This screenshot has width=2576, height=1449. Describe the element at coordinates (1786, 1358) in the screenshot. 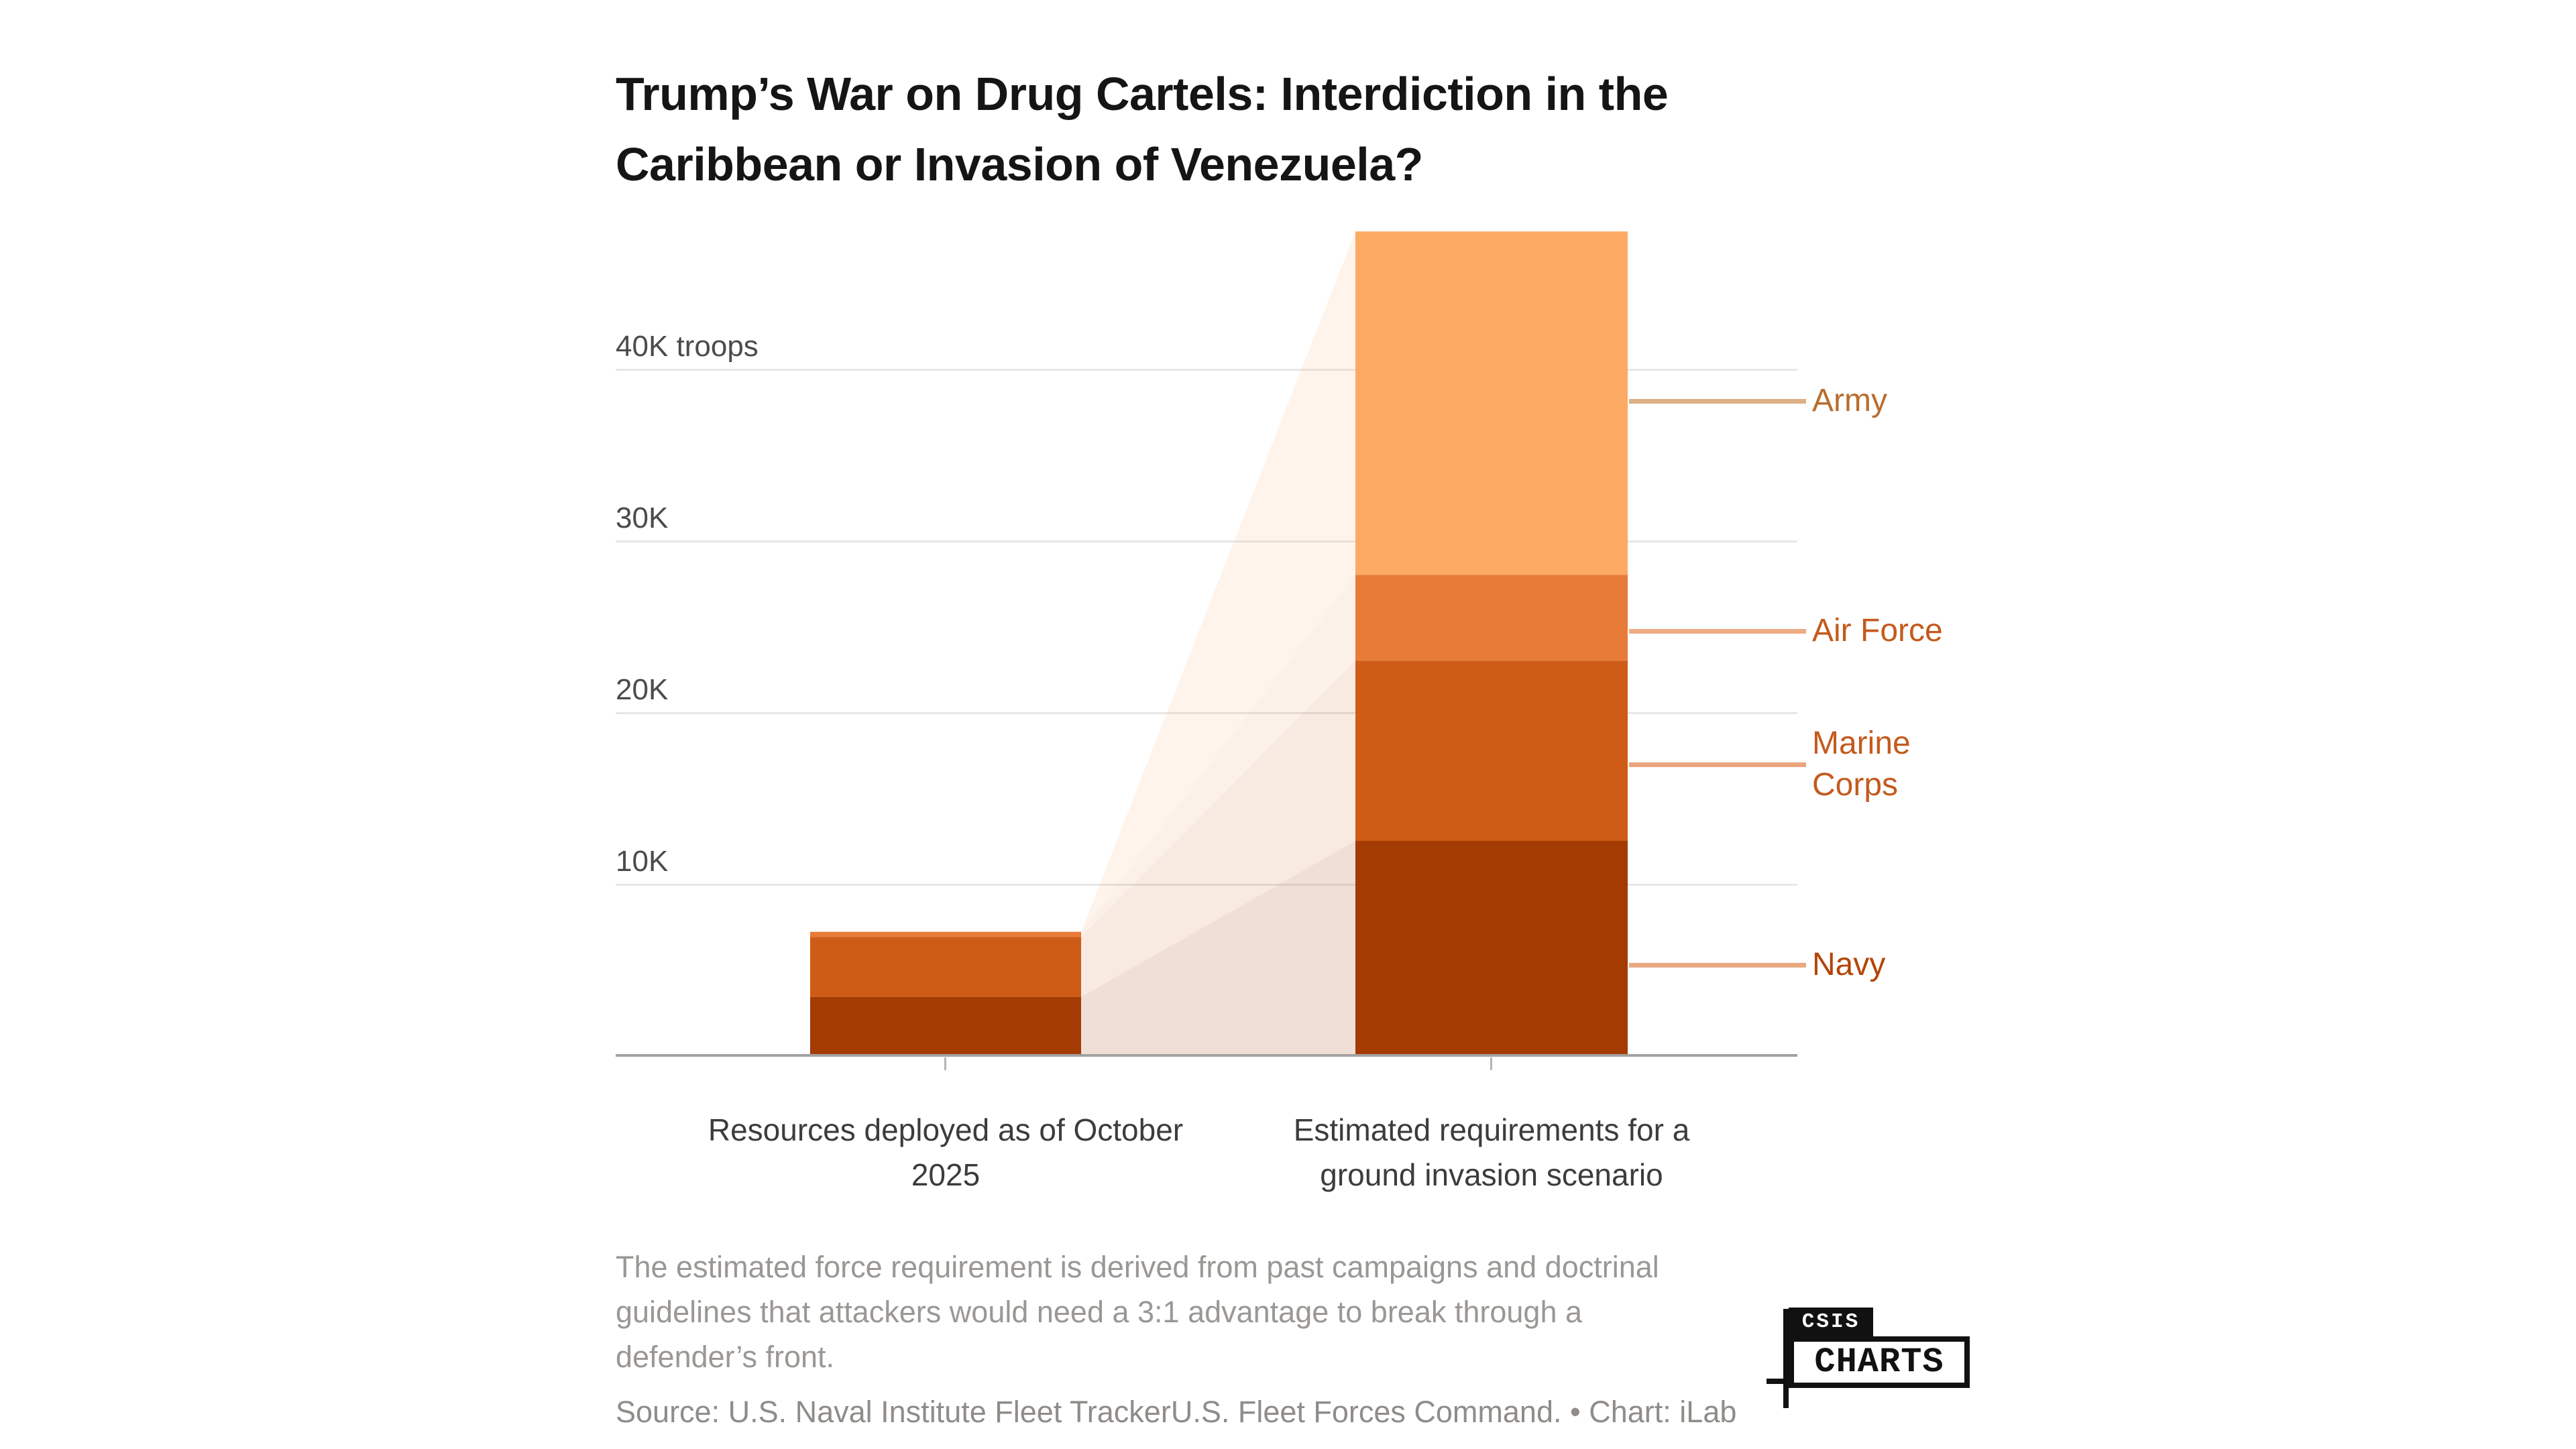

I see `logo-flag-pole` at that location.